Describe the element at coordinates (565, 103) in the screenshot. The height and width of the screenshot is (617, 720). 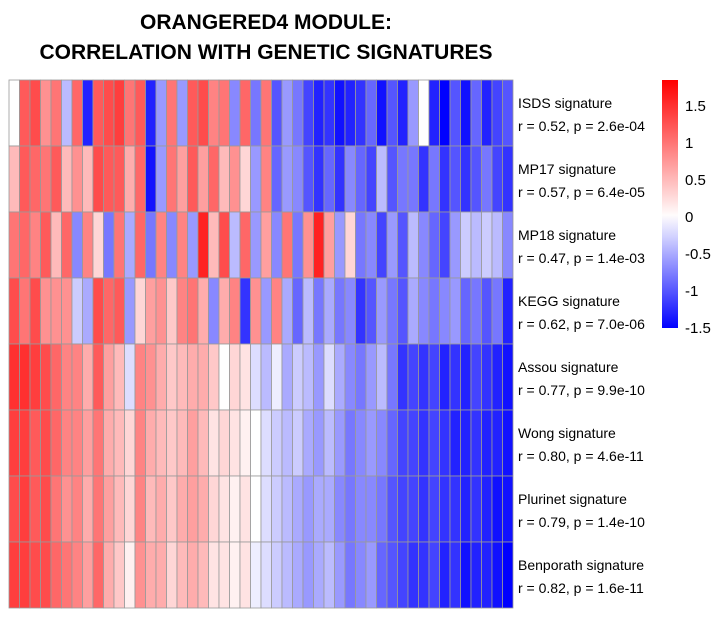
I see `row-label: ISDS signature` at that location.